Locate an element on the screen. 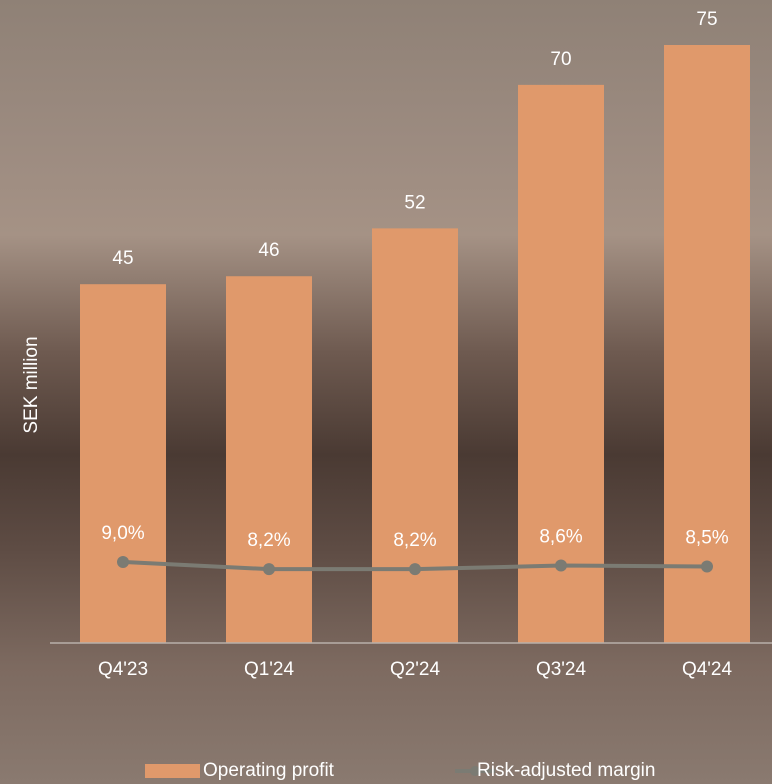  x-tick-label: Q2'24 is located at coordinates (415, 669).